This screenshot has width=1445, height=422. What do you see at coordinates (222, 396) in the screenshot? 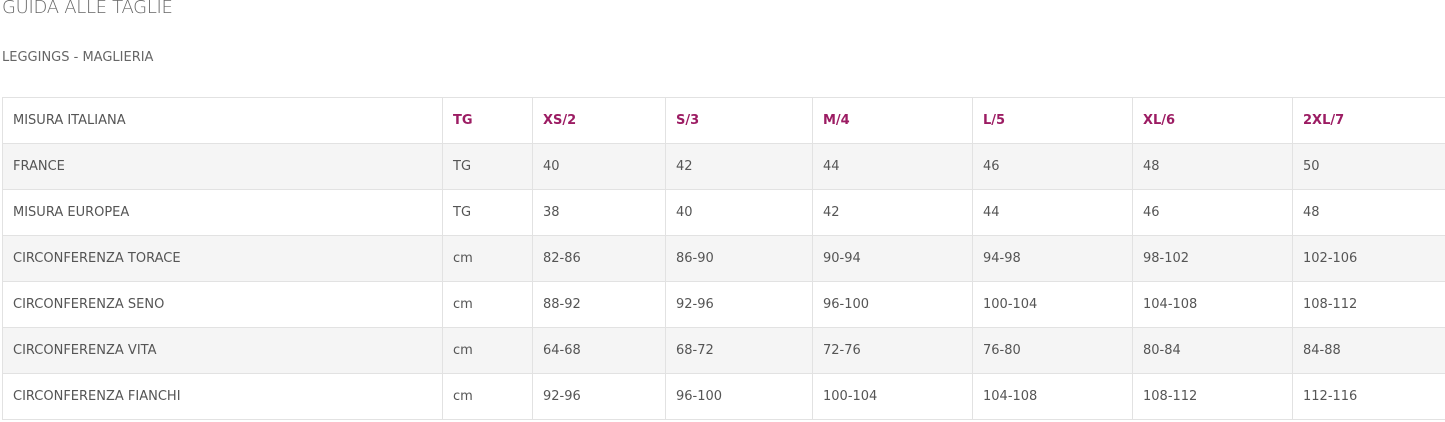
I see `measure-label-cell: CIRCONFERENZA FIANCHI` at bounding box center [222, 396].